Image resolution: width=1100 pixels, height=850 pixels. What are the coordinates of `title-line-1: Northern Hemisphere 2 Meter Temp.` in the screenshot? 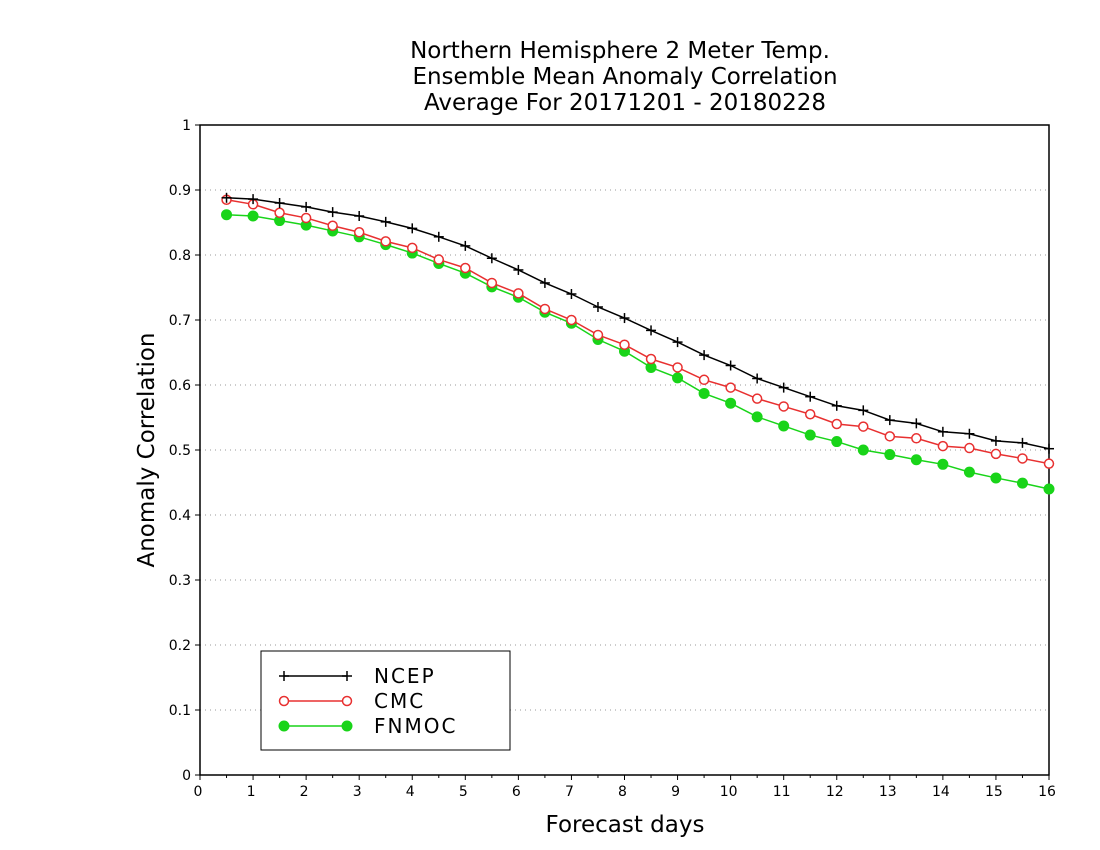 It's located at (620, 51).